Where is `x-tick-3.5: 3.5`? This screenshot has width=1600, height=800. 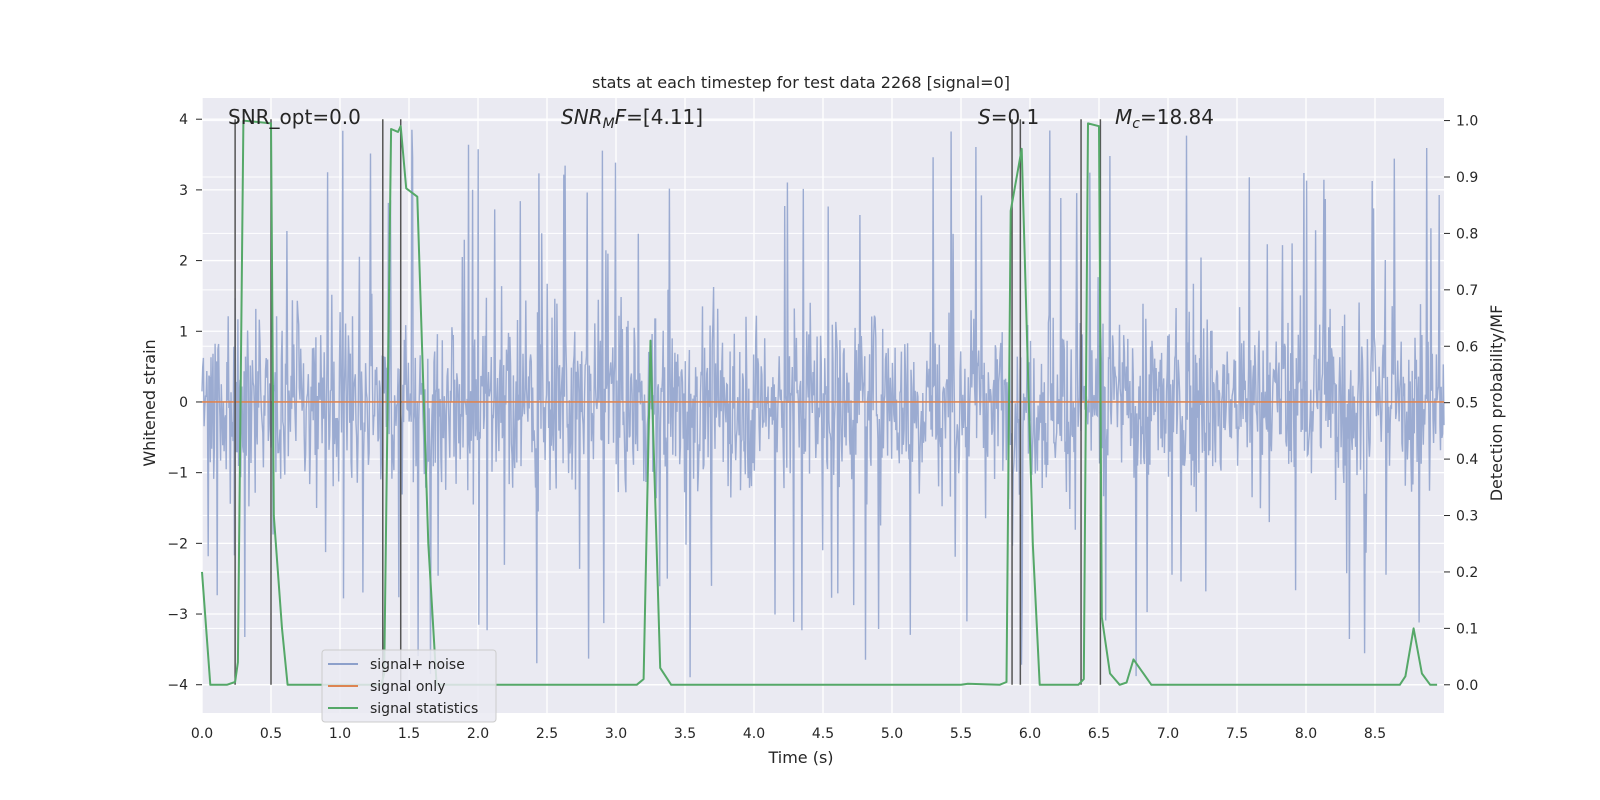 x-tick-3.5: 3.5 is located at coordinates (685, 734).